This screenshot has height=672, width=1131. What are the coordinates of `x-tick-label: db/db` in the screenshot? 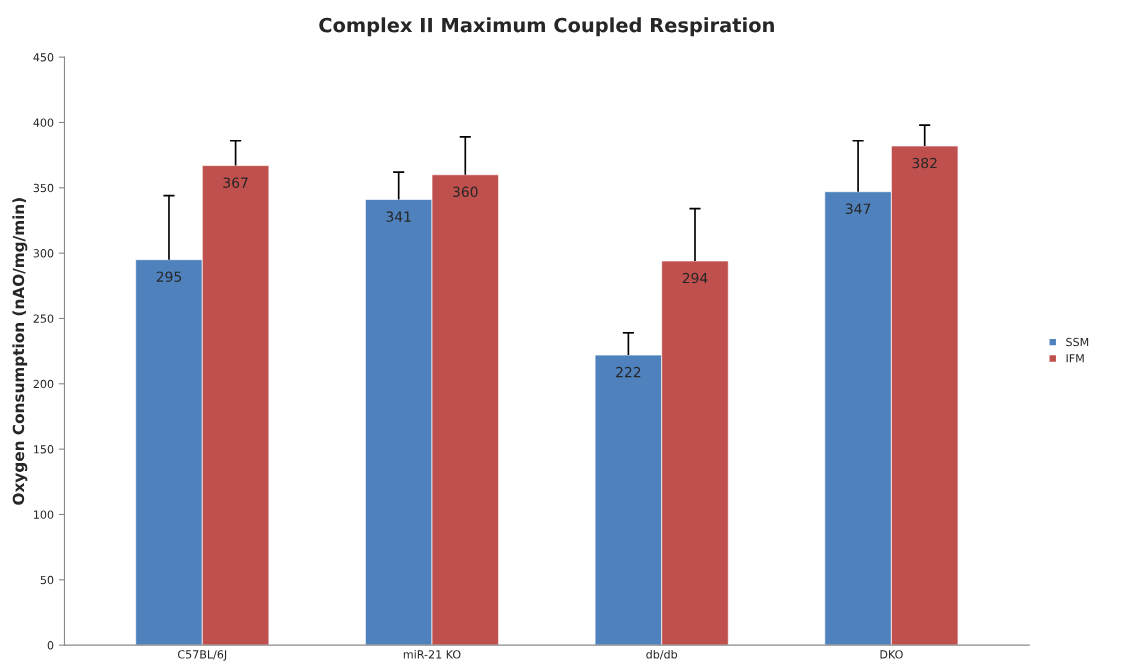 It's located at (662, 654).